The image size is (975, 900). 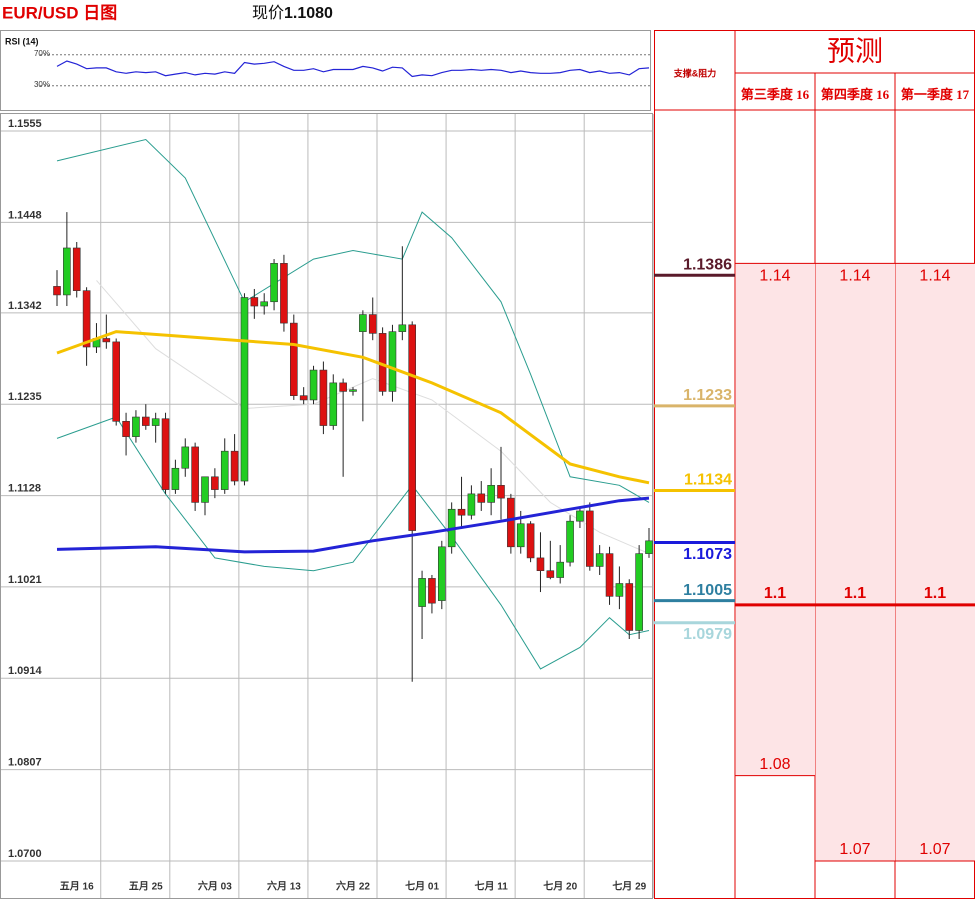 What do you see at coordinates (22, 41) in the screenshot?
I see `rsi-title: RSI (14)` at bounding box center [22, 41].